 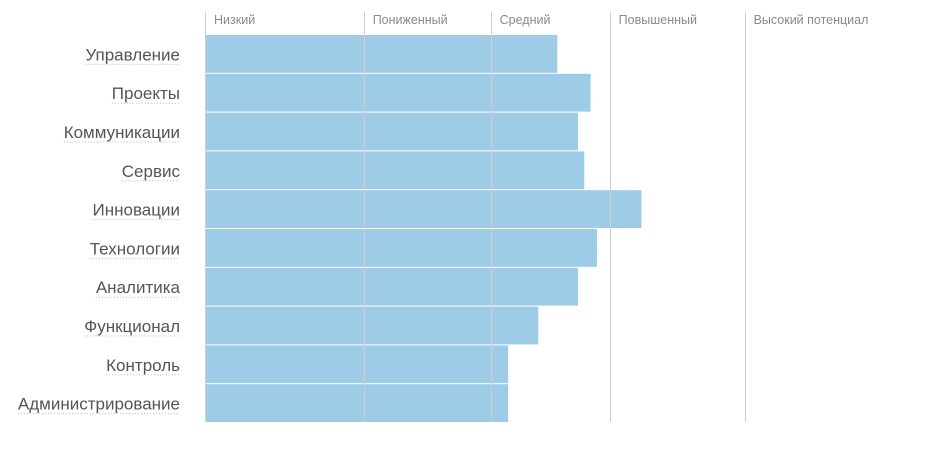 I want to click on category-label-2: Коммуникации, so click(x=122, y=132).